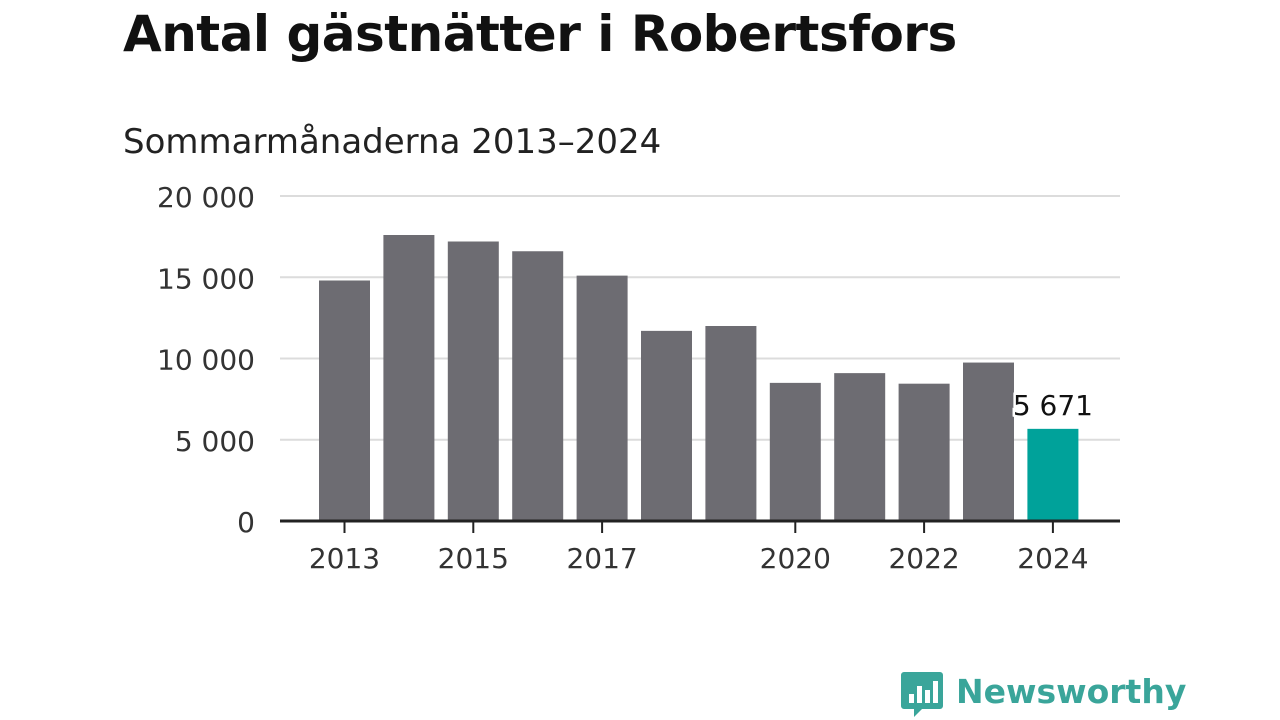  I want to click on chart-subtitle: Sommarmånaderna 2013–2024, so click(392, 142).